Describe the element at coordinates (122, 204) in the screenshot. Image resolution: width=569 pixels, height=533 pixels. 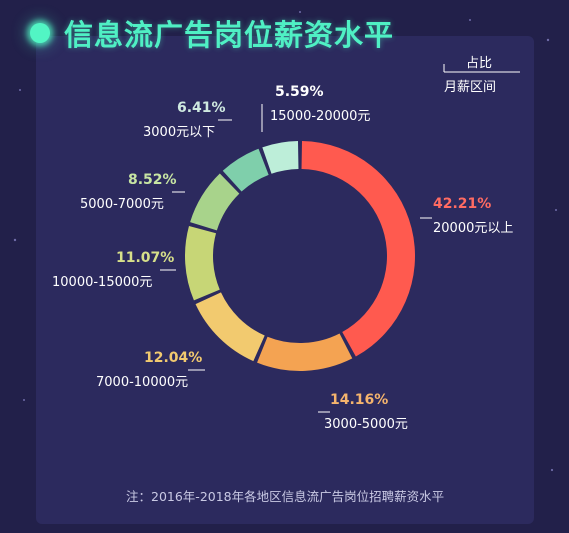
I see `slice-range-label: 5000-7000元` at that location.